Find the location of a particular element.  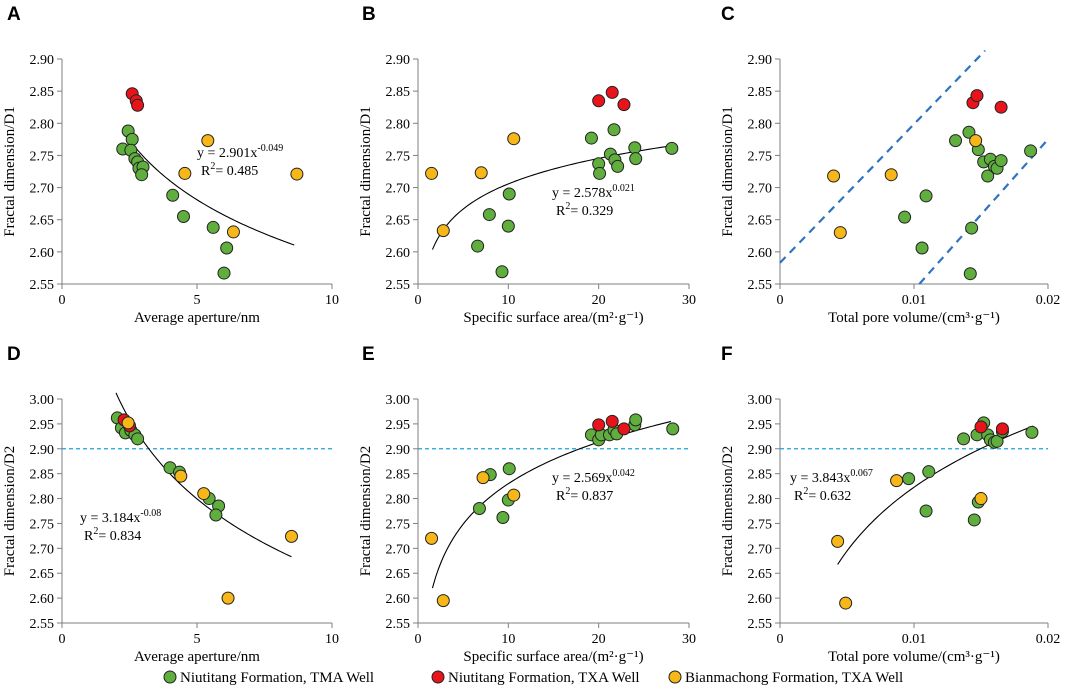

fit-equation-base: y = 3.184x is located at coordinates (110, 518).